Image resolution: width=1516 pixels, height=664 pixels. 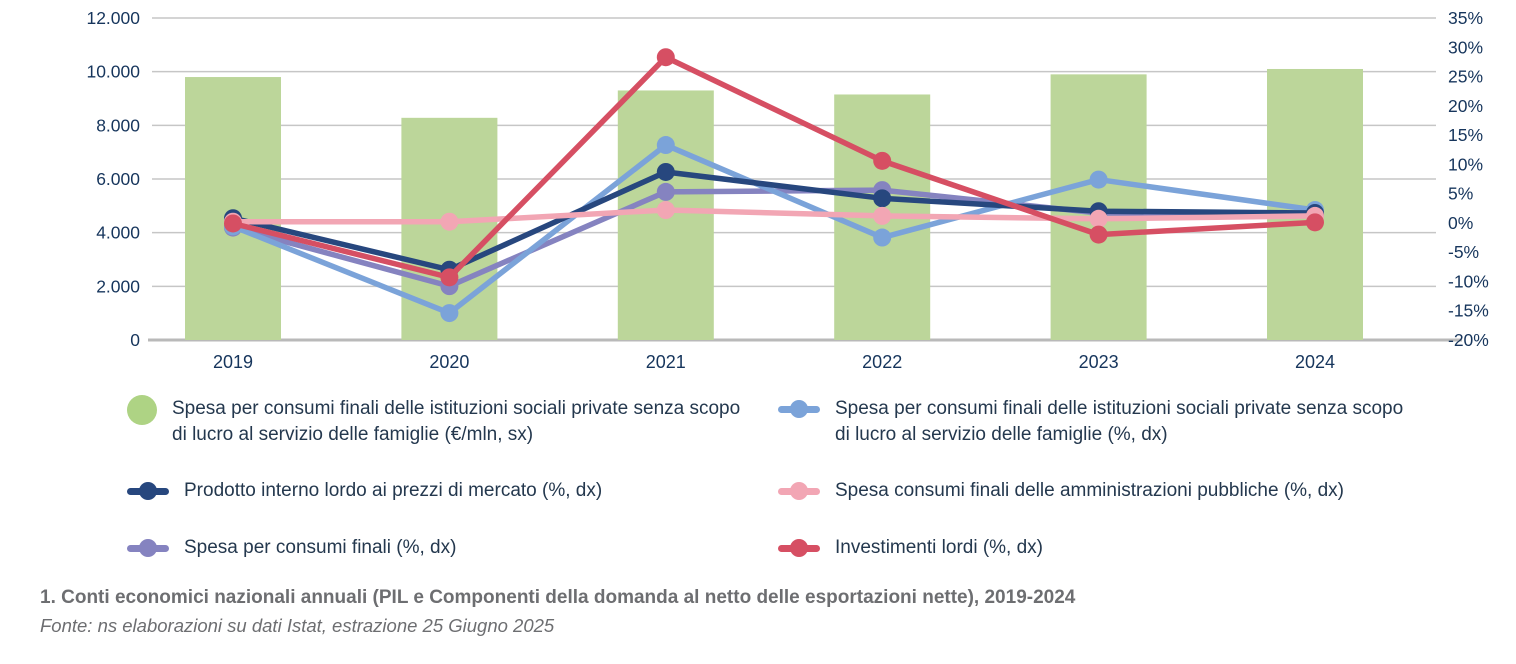 What do you see at coordinates (1468, 311) in the screenshot?
I see `right-axis-tick: -15%` at bounding box center [1468, 311].